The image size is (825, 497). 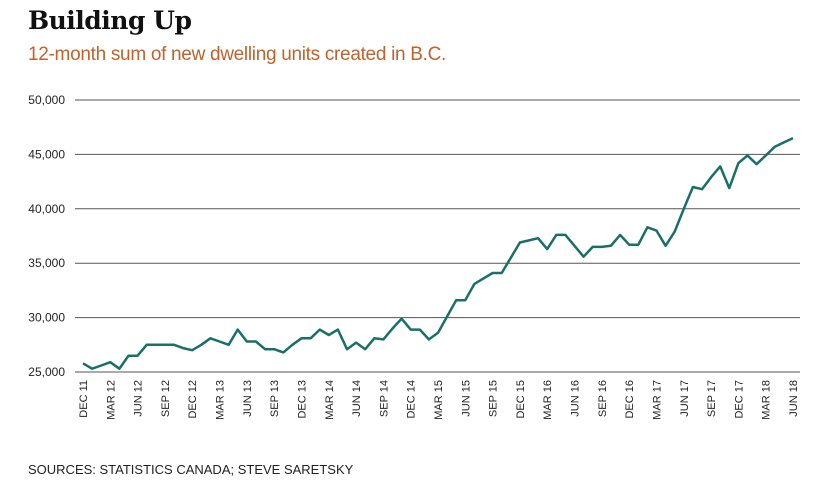 I want to click on x-tick-label: JUN 15, so click(x=466, y=398).